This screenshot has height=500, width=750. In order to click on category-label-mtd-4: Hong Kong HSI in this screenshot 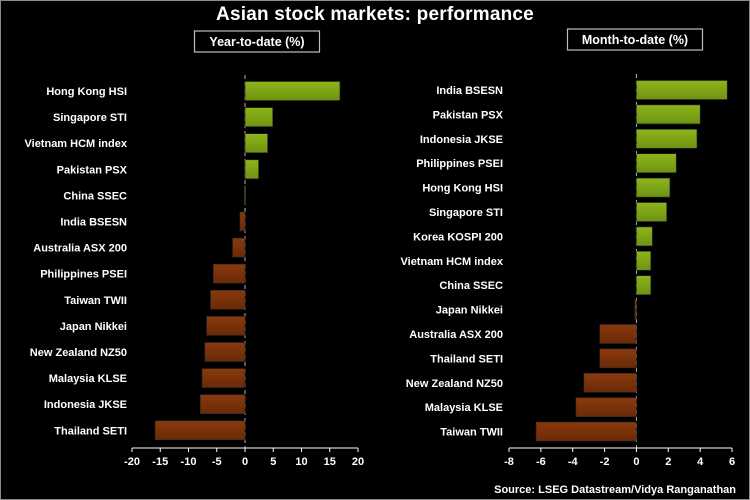, I will do `click(462, 189)`.